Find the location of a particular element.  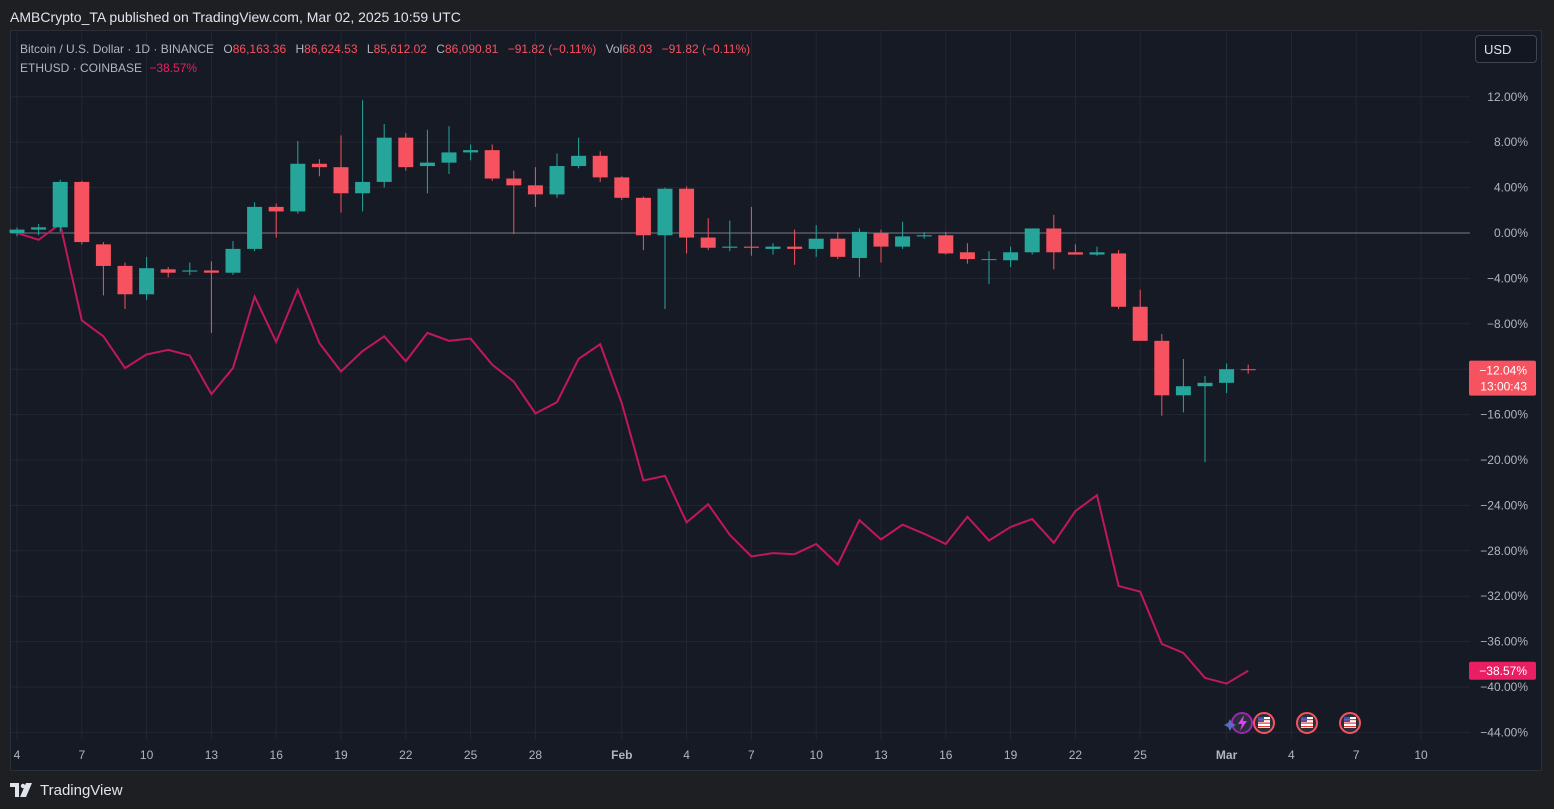

lightning-bolt is located at coordinates (1242, 723).